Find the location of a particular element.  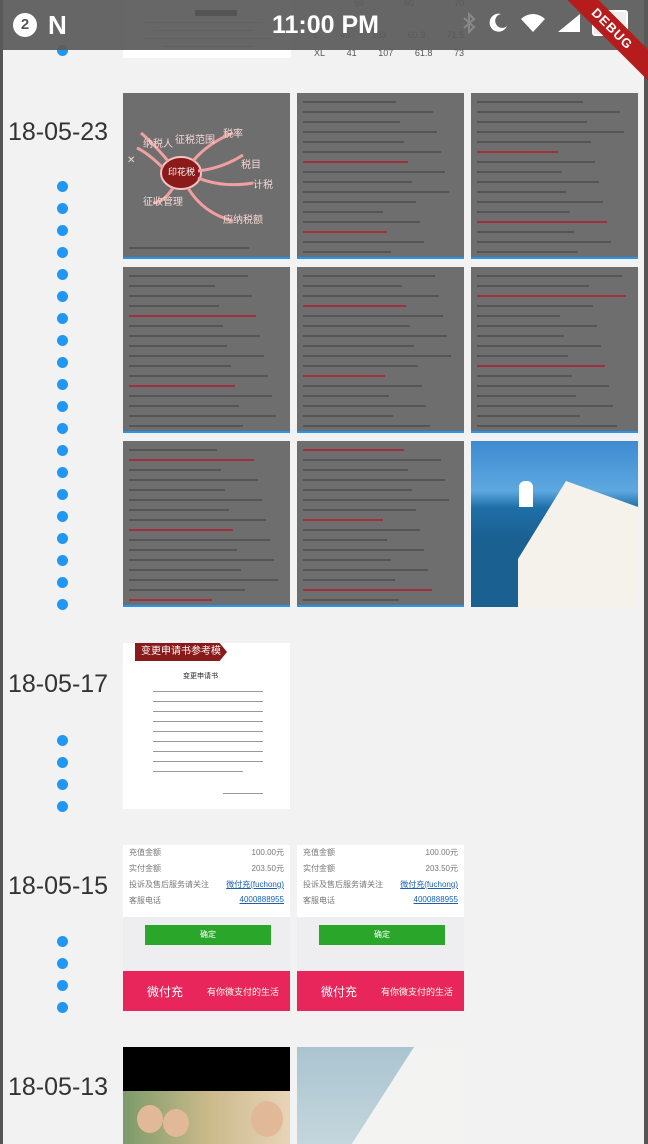

certificate-thumbnail: 变更申请书参考模板 变更申请书 is located at coordinates (206, 726).